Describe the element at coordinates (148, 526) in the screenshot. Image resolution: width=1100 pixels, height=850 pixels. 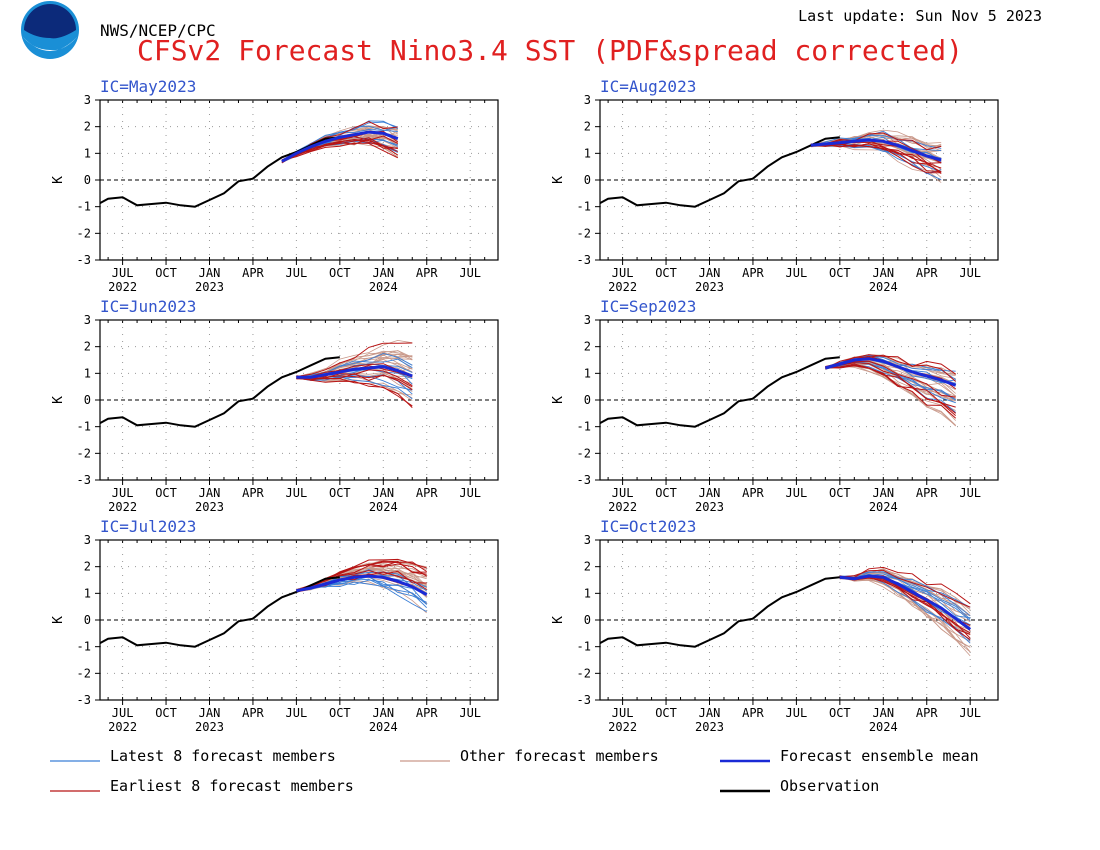
I see `ic-label: IC=Jul2023` at that location.